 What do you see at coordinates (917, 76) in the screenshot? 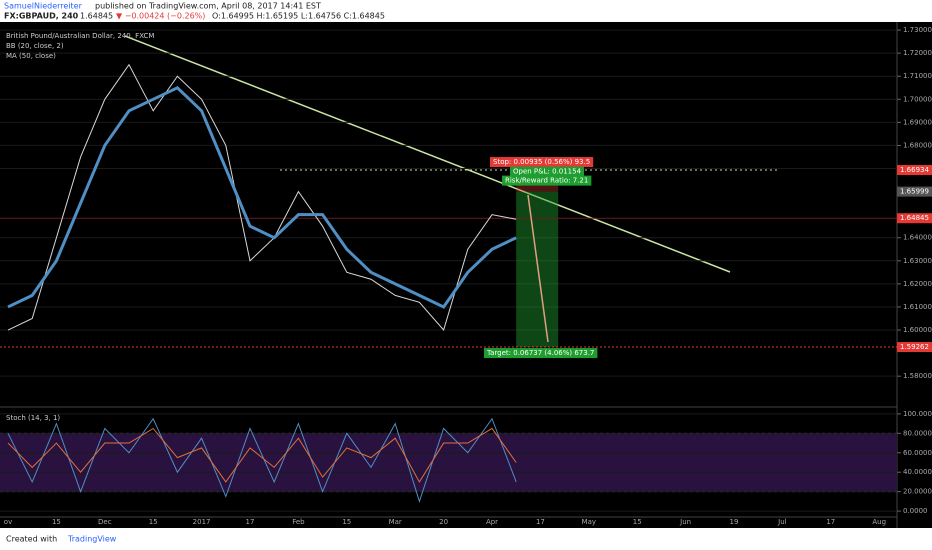
I see `y-tick-label: 1.71000` at bounding box center [917, 76].